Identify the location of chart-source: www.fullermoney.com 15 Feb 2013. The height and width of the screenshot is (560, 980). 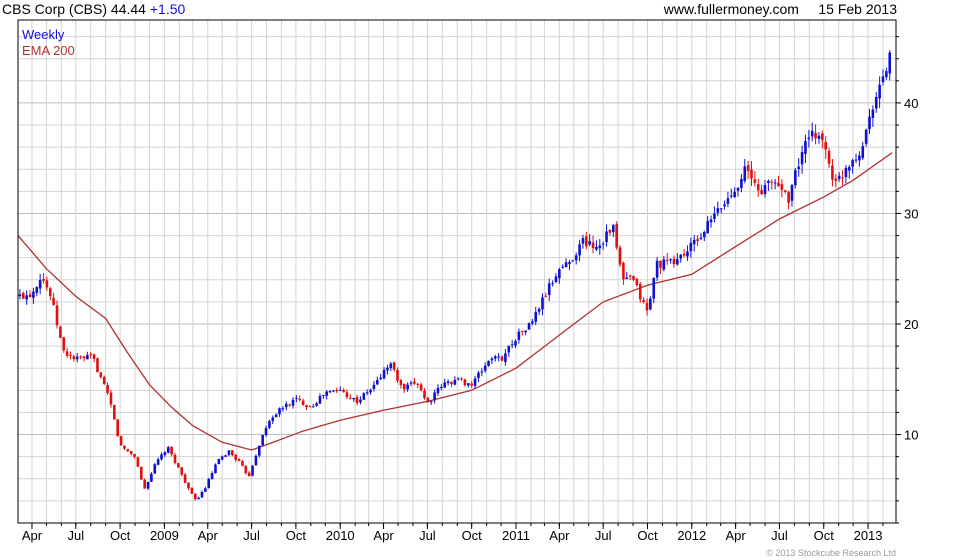
(780, 9).